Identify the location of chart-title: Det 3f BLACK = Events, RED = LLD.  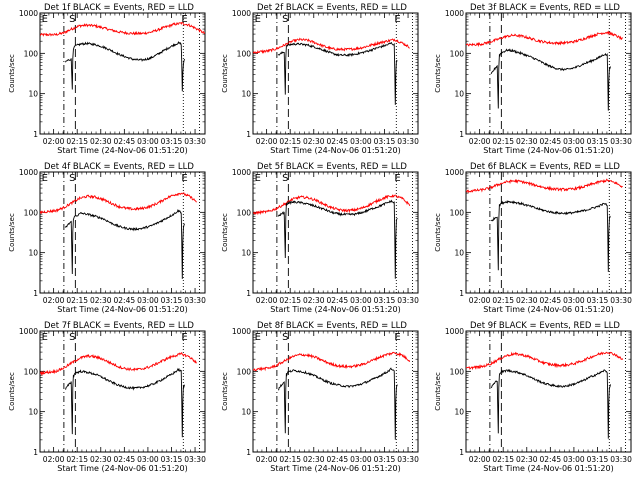
(545, 8).